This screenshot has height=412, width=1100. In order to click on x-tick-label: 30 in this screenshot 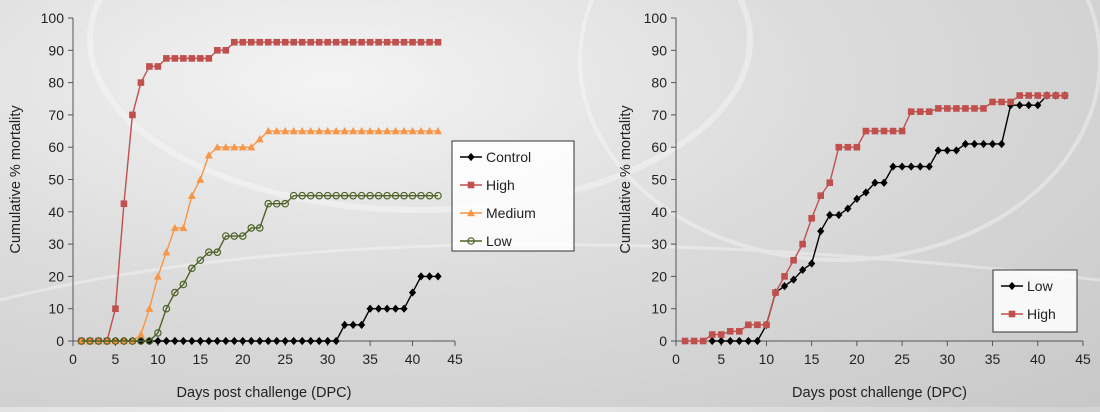, I will do `click(948, 359)`.